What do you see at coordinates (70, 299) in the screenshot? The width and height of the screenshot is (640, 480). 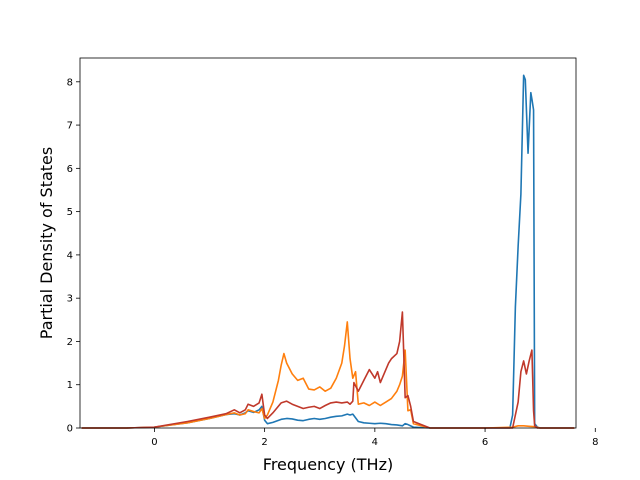 I see `y-tick-label: 3` at bounding box center [70, 299].